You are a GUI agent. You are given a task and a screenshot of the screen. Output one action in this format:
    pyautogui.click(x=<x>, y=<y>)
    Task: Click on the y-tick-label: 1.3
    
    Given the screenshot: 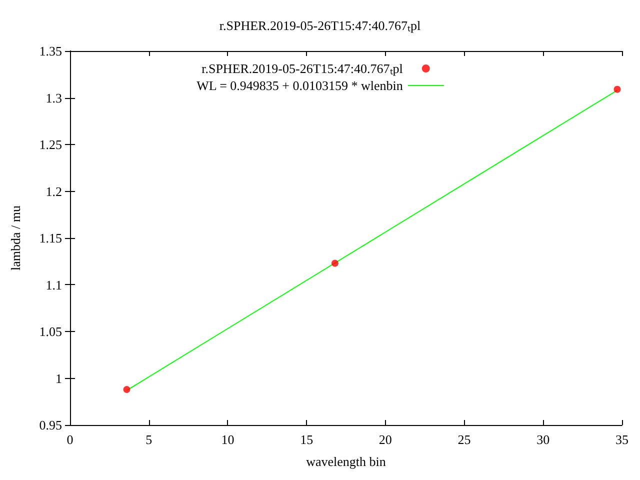 What is the action you would take?
    pyautogui.click(x=54, y=98)
    